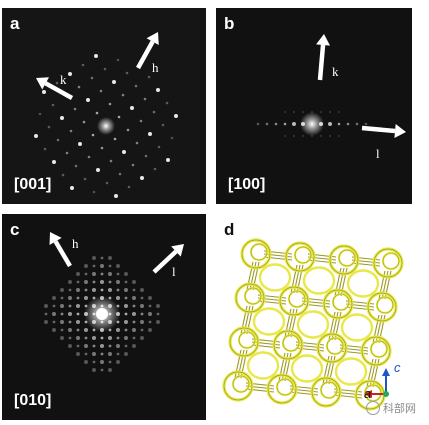  I want to click on axis-label-a: a, so click(368, 393).